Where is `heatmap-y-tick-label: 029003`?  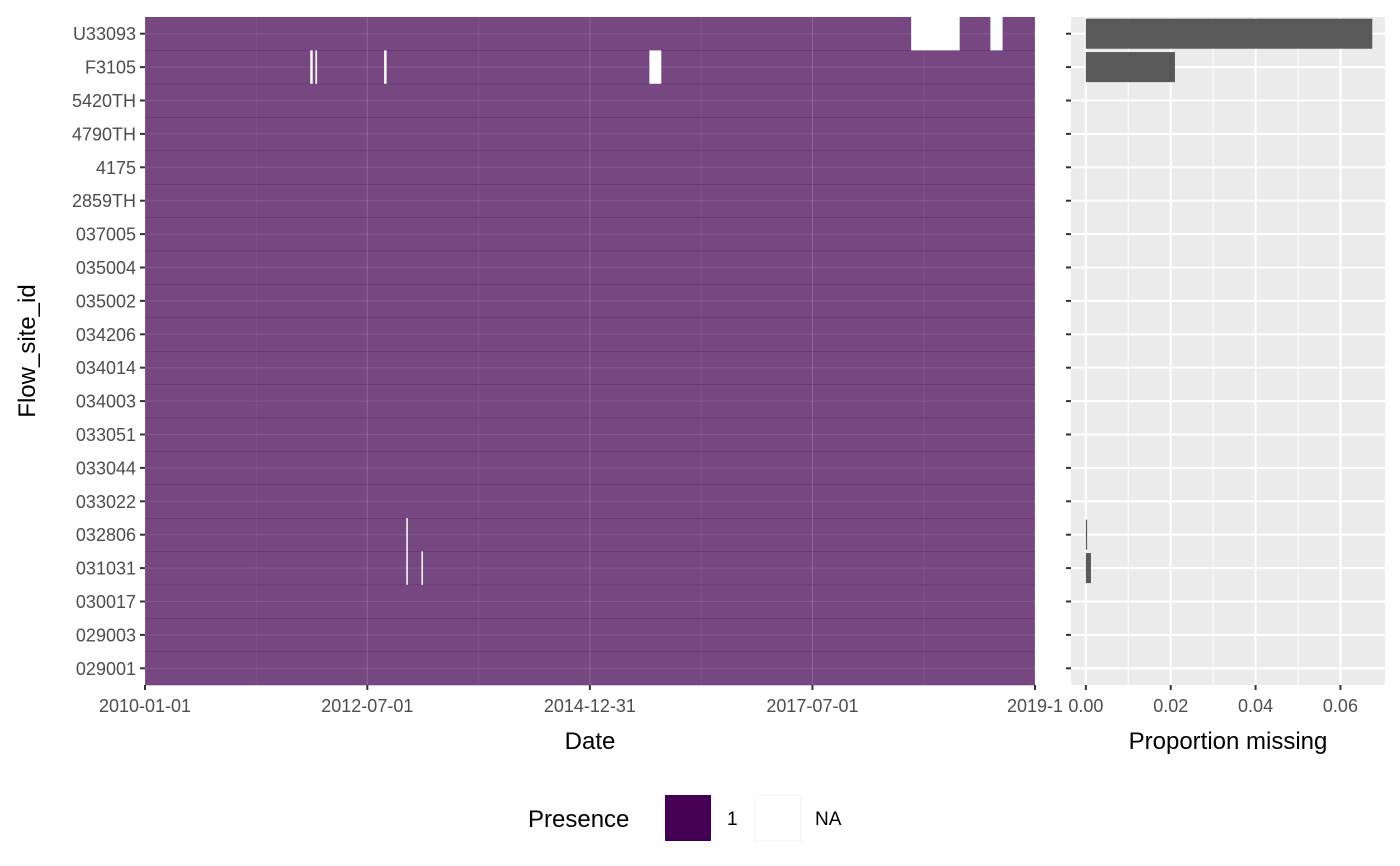
heatmap-y-tick-label: 029003 is located at coordinates (106, 635).